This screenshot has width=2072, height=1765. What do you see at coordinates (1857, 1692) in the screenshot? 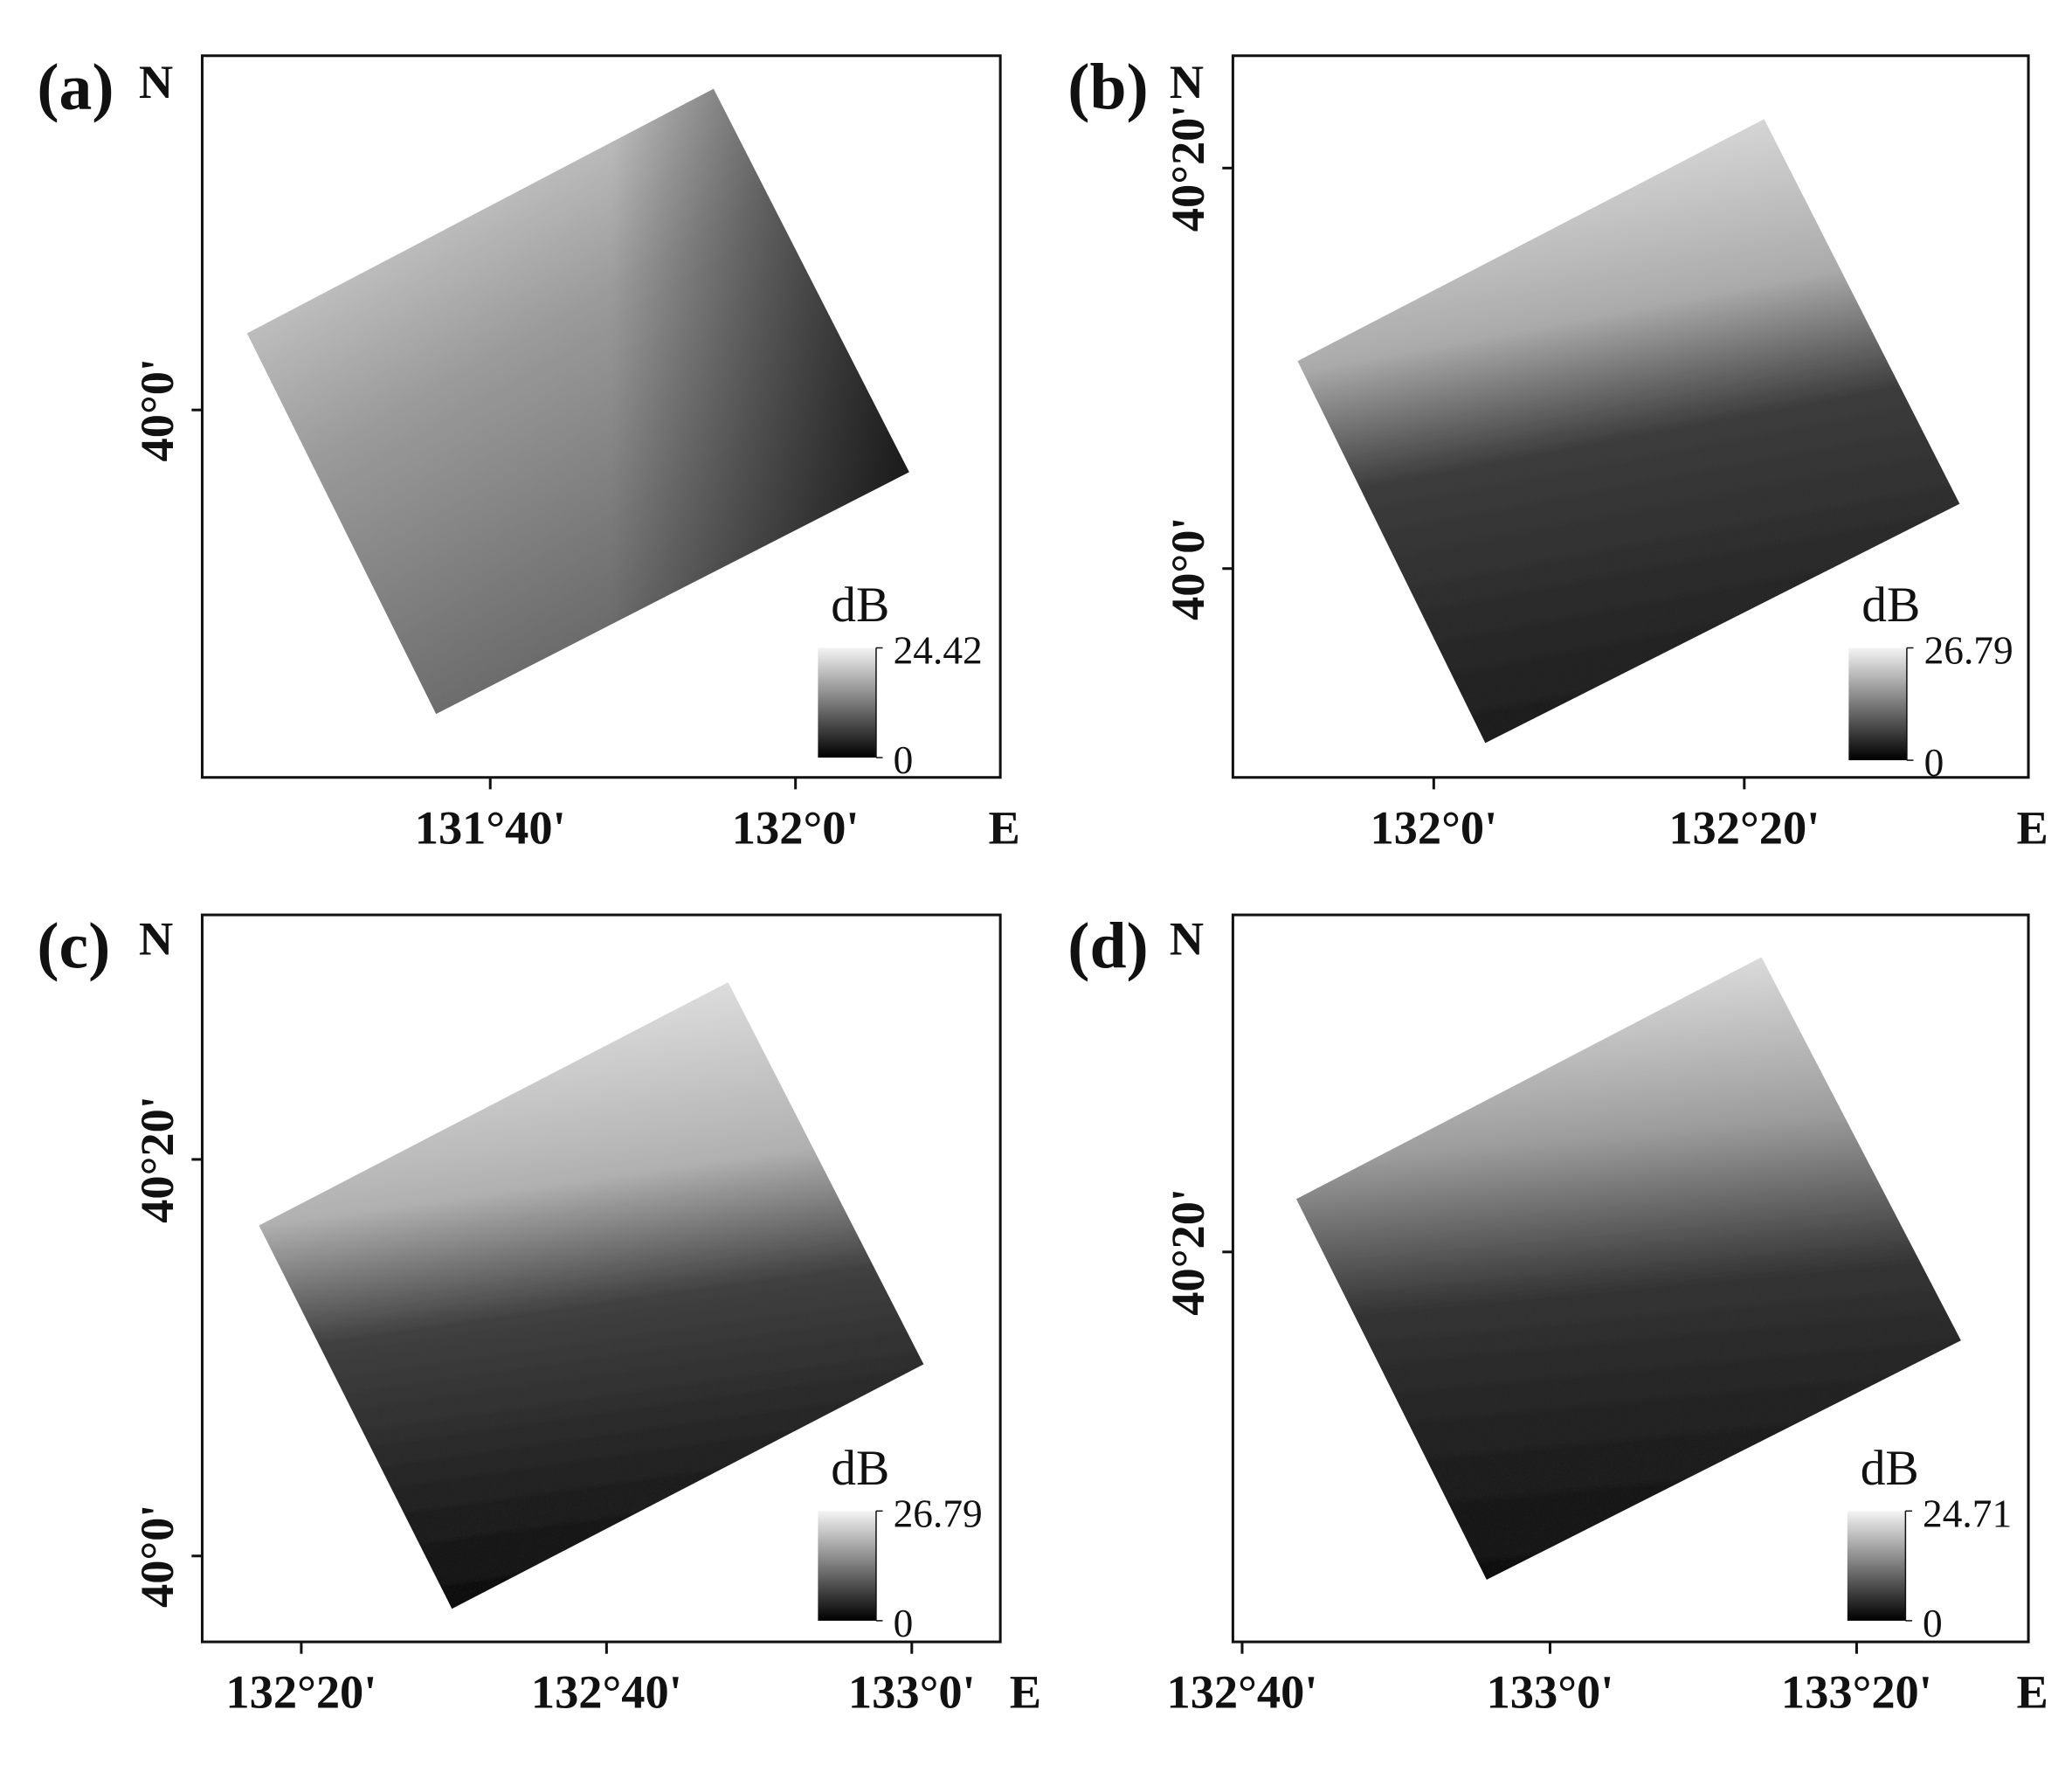
I see `x-tick-label: 133°20'` at bounding box center [1857, 1692].